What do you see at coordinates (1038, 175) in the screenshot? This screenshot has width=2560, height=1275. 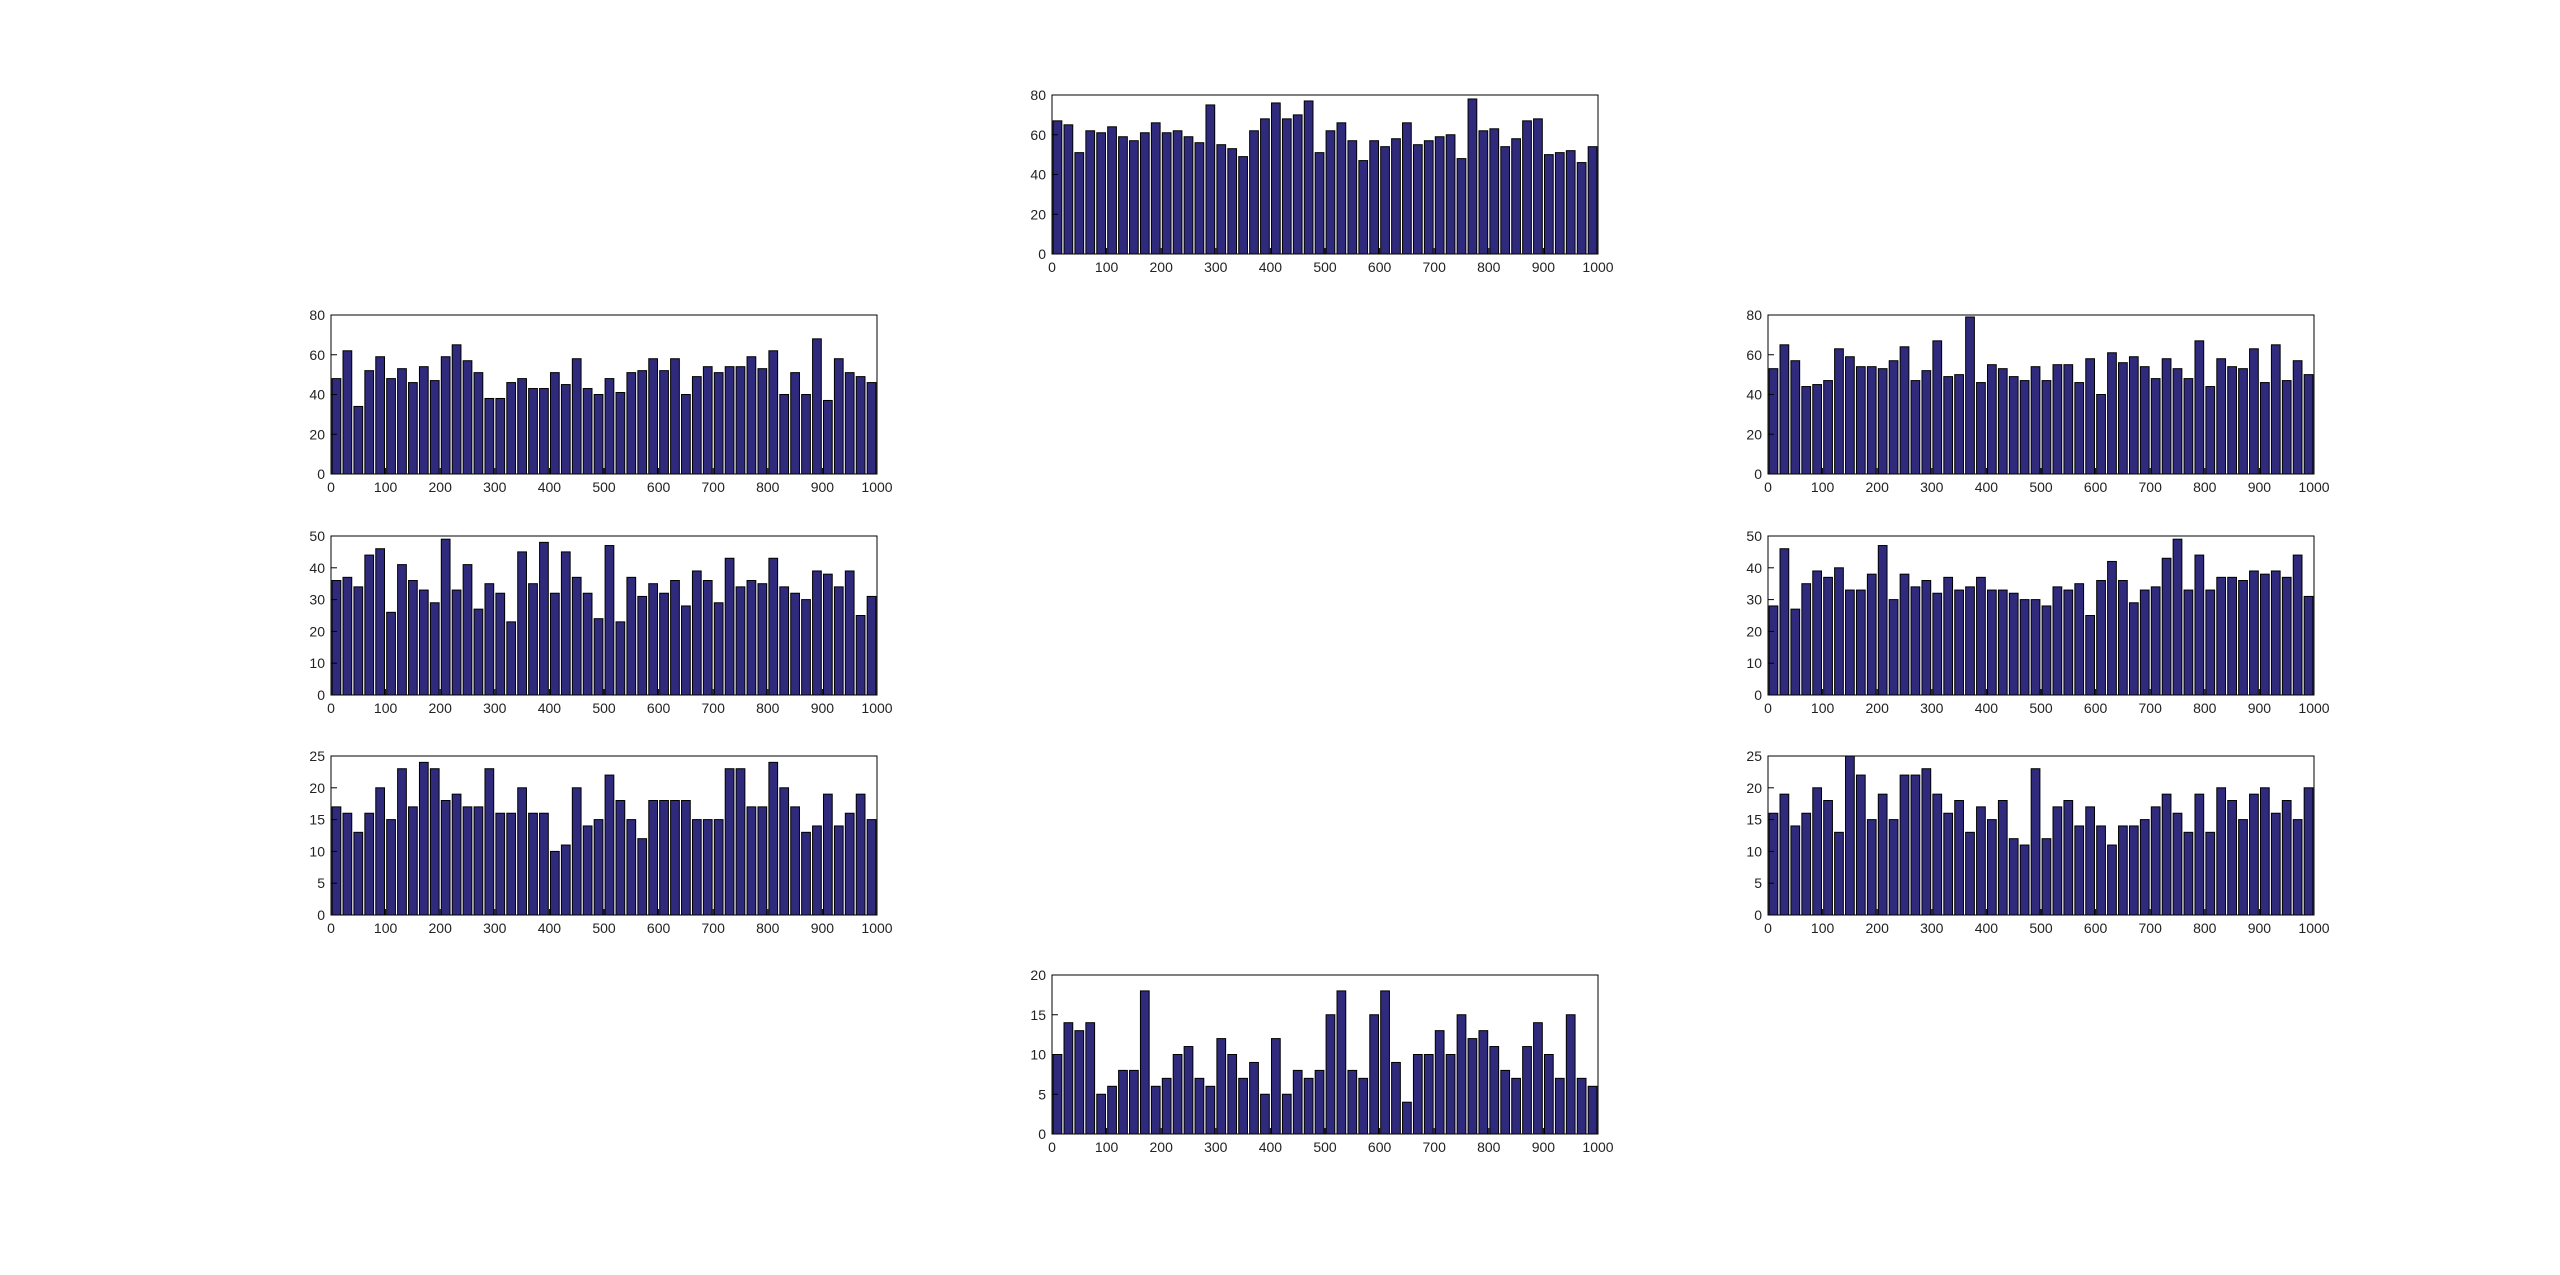 I see `y-tick-label: 40` at bounding box center [1038, 175].